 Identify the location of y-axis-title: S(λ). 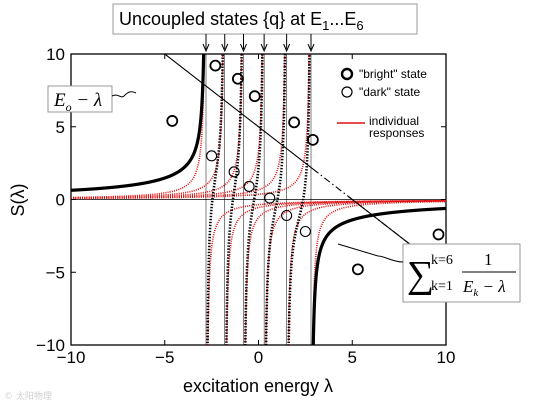
(18, 200).